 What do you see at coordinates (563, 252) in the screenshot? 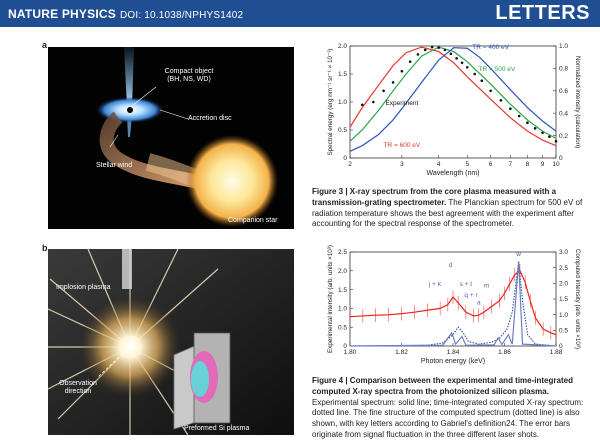
I see `y2-tick-label: 3.0` at bounding box center [563, 252].